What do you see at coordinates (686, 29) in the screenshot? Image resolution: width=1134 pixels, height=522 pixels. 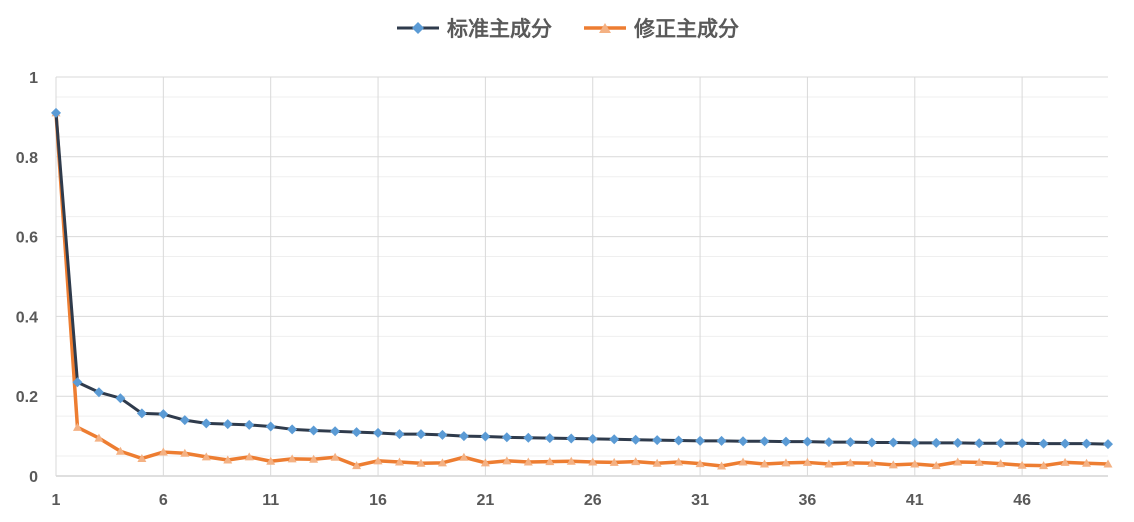 I see `legend-label-corrected: 修正主成分` at bounding box center [686, 29].